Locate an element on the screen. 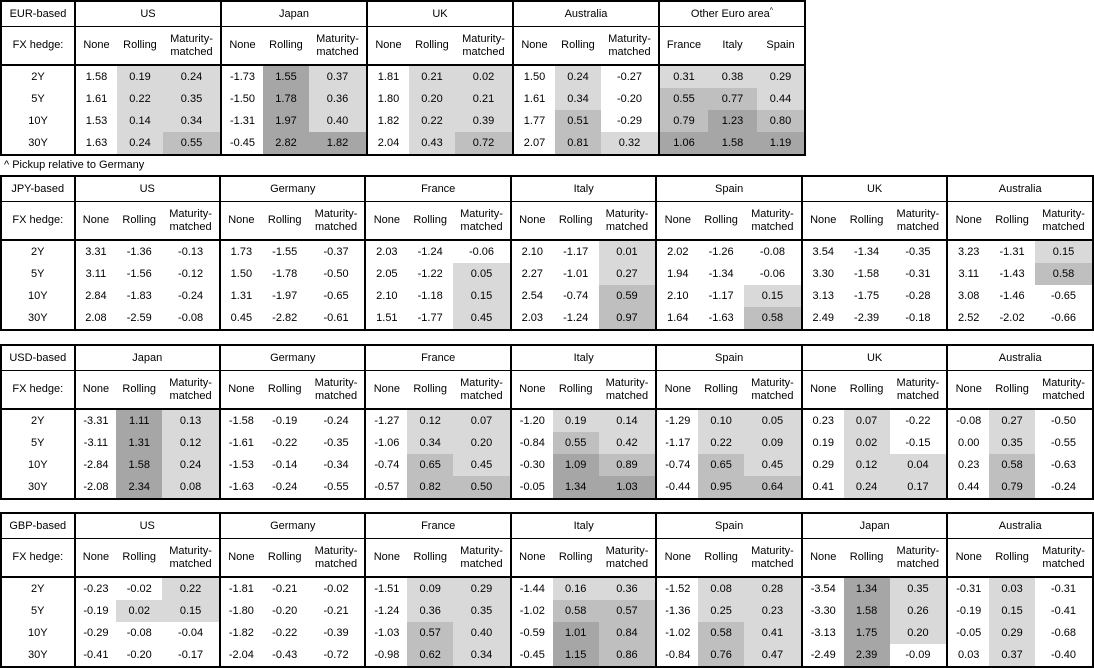 The width and height of the screenshot is (1094, 668). value-cell: 0.14 is located at coordinates (140, 121).